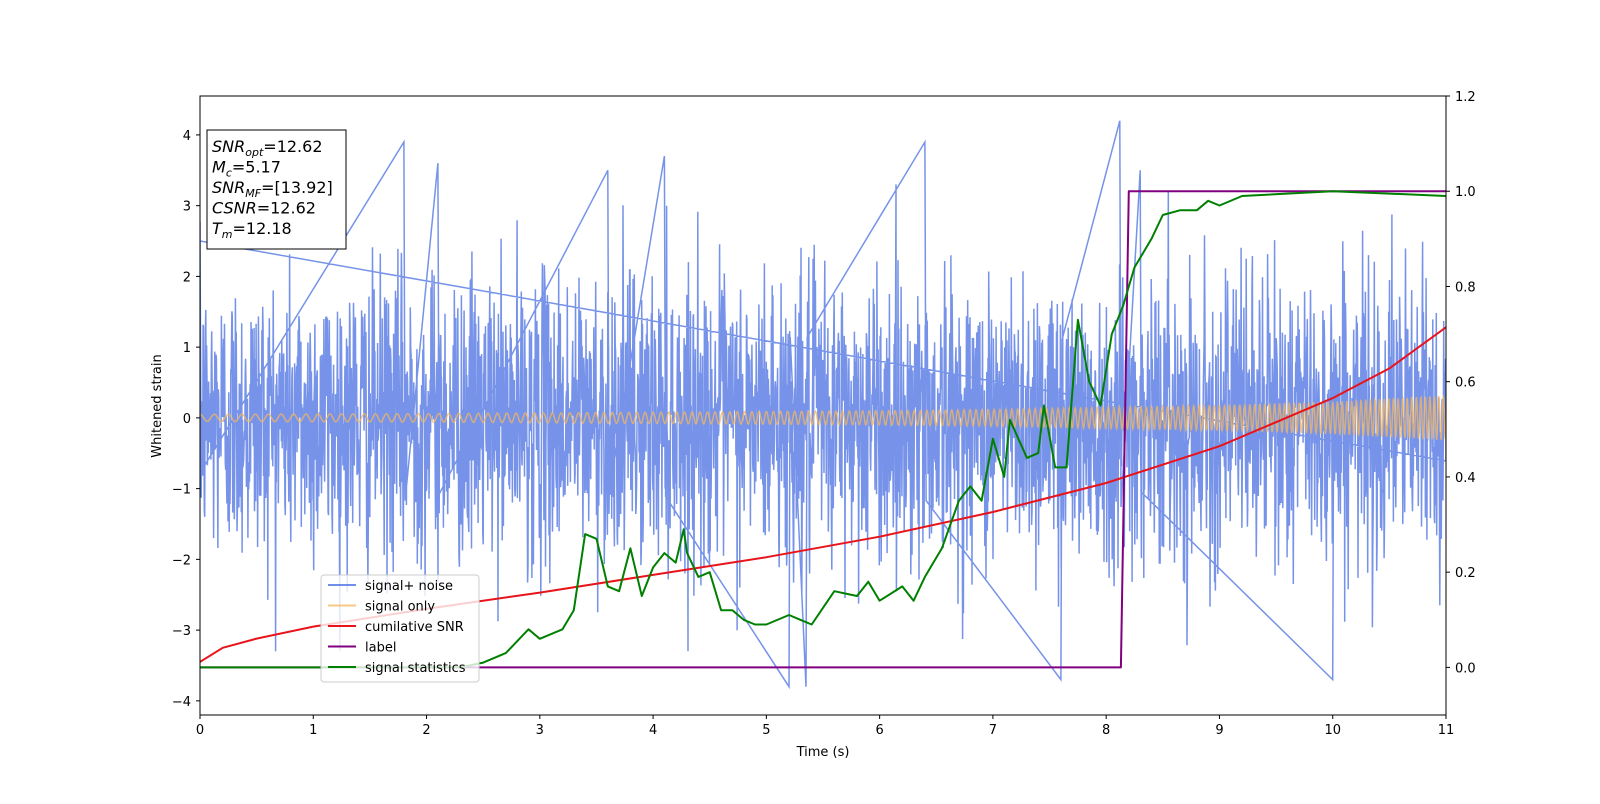 The image size is (1600, 804). I want to click on x-tick-label: 4, so click(653, 730).